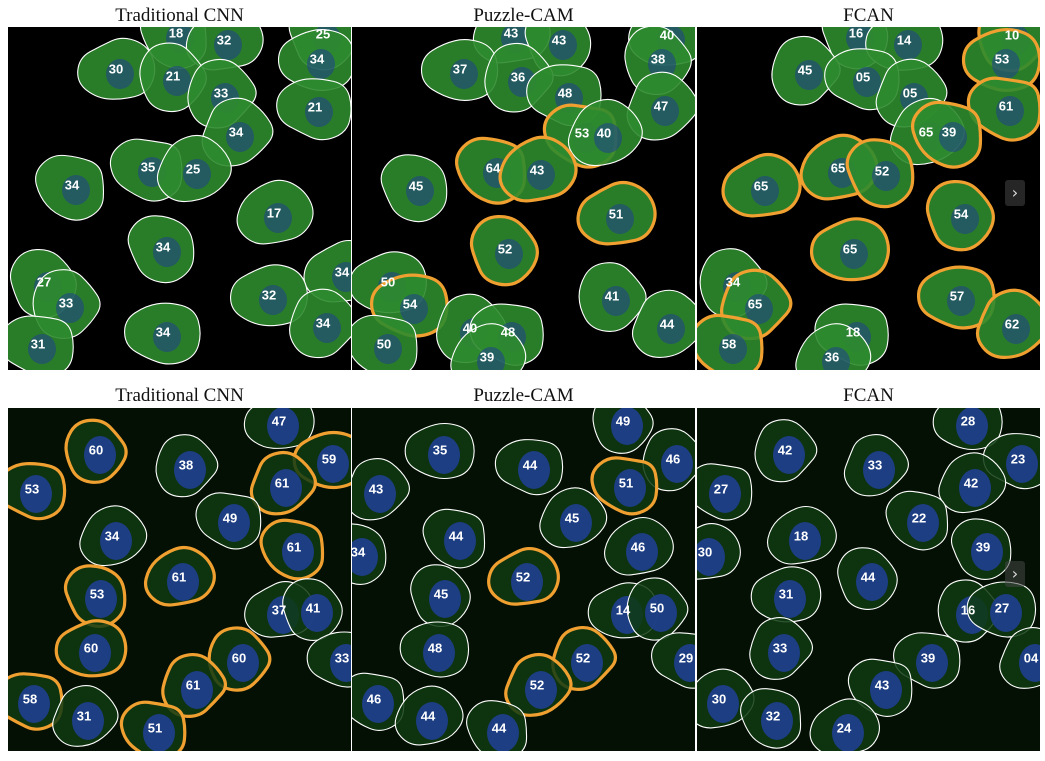 This screenshot has height=761, width=1045. Describe the element at coordinates (1012, 323) in the screenshot. I see `cell-label: 62` at that location.